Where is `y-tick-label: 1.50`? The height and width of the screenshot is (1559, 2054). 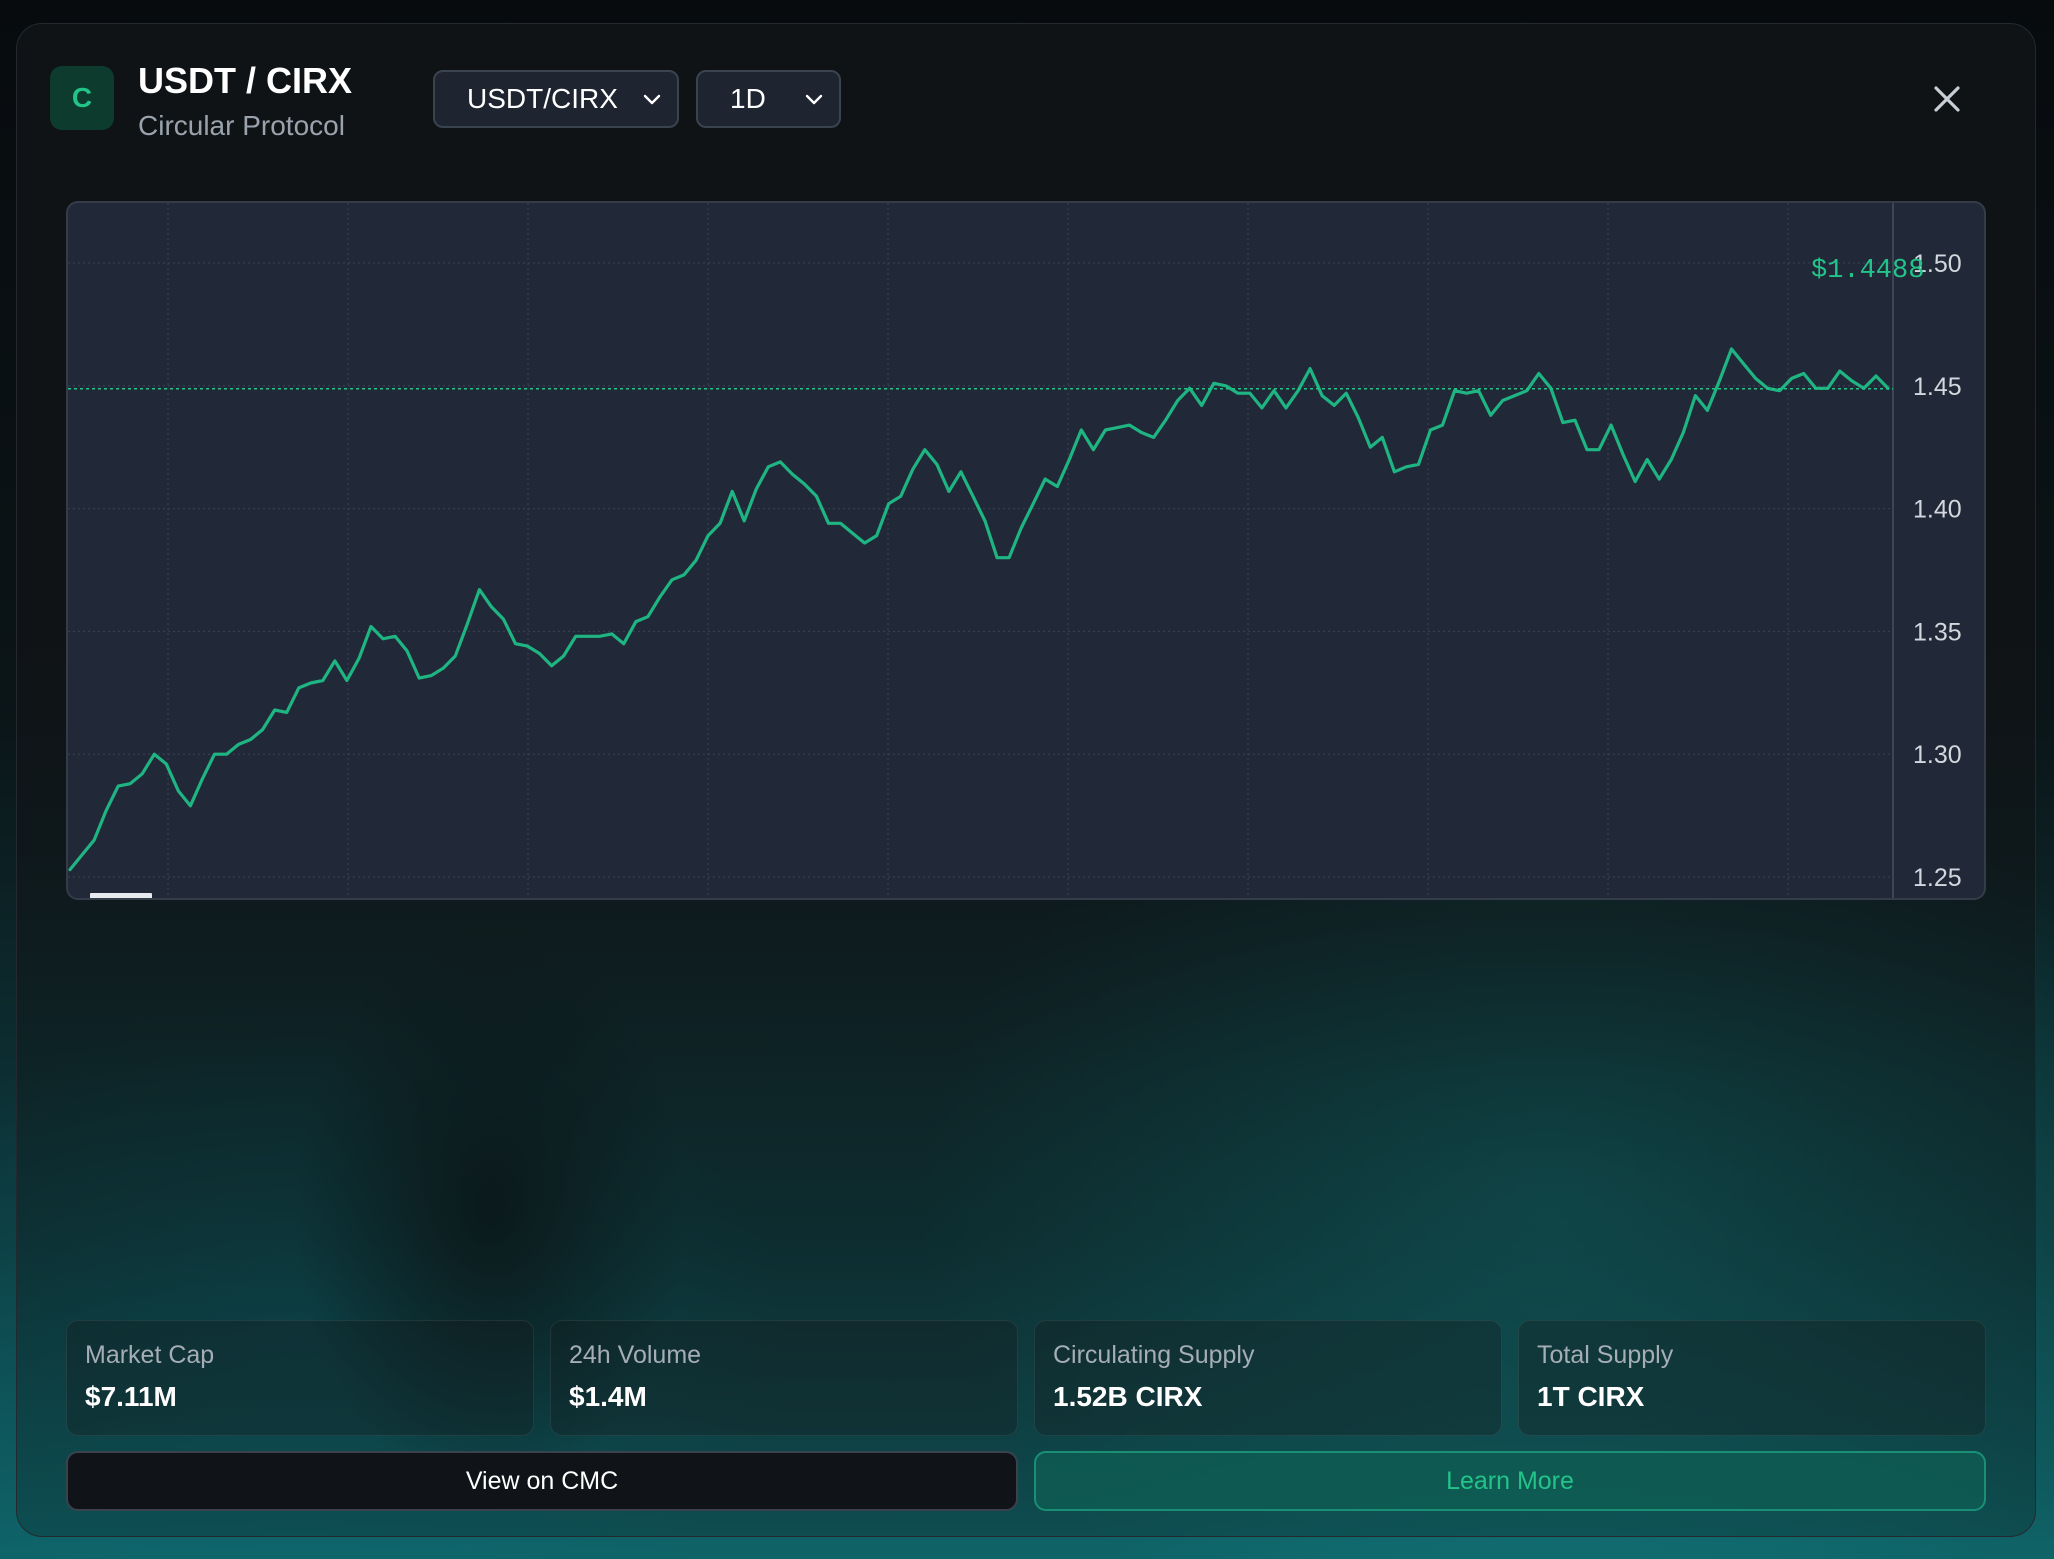
y-tick-label: 1.50 is located at coordinates (1937, 264).